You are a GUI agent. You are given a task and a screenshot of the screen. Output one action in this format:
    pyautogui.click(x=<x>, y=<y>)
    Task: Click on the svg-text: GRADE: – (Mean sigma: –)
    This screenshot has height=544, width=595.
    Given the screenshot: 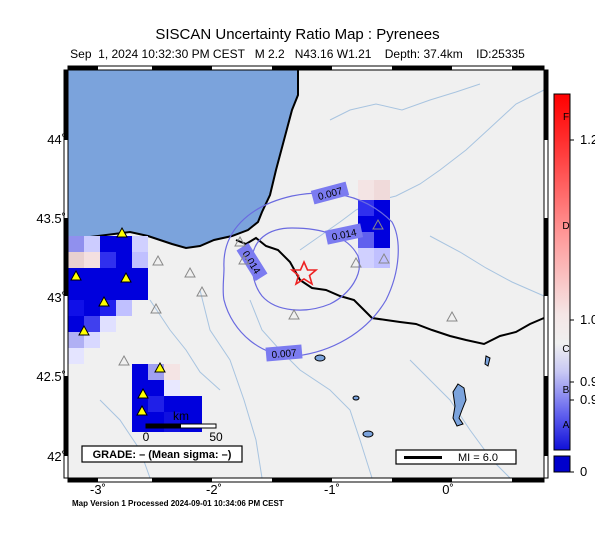 What is the action you would take?
    pyautogui.click(x=162, y=455)
    